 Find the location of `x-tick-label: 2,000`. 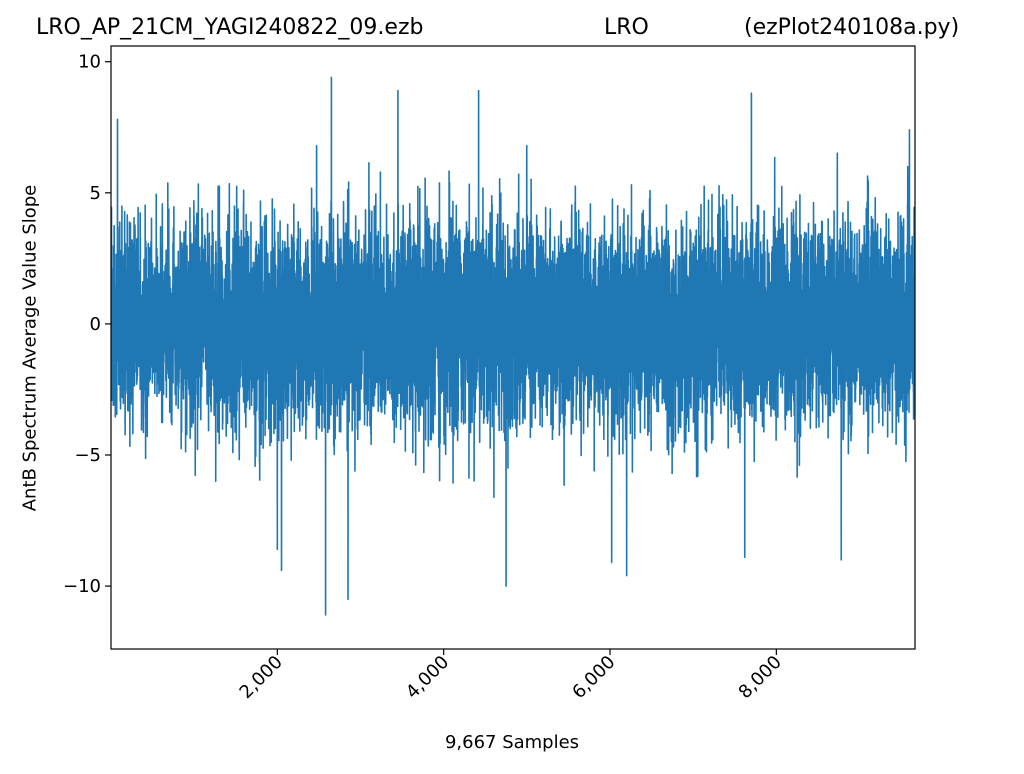

x-tick-label: 2,000 is located at coordinates (261, 677).